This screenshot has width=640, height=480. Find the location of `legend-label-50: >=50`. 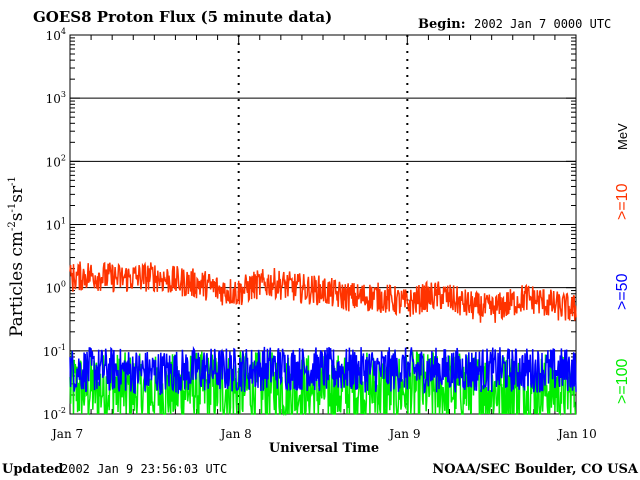

legend-label-50: >=50 is located at coordinates (622, 291).